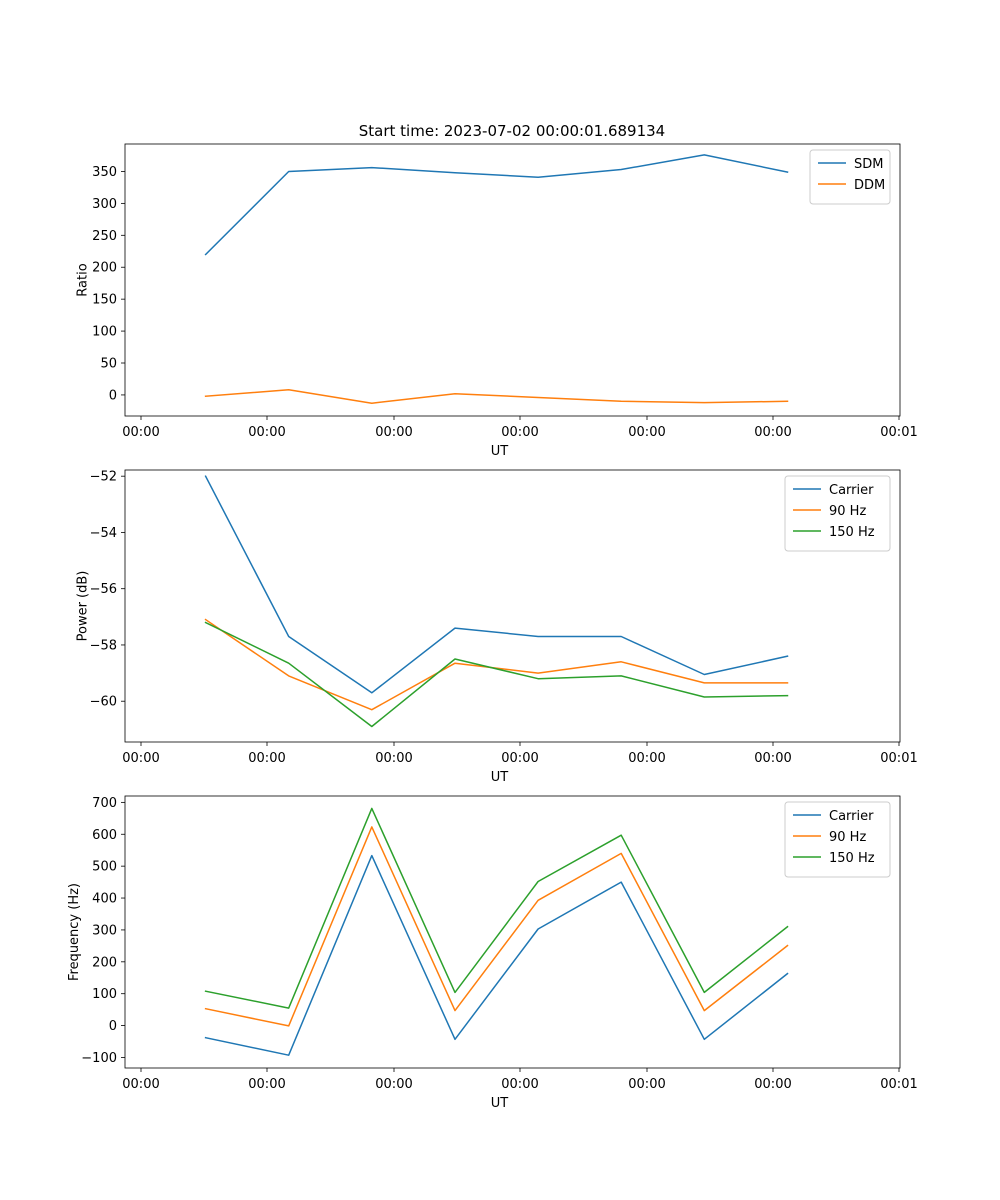 Image resolution: width=1000 pixels, height=1200 pixels. What do you see at coordinates (104, 867) in the screenshot?
I see `frequency-y-tick-label: 500` at bounding box center [104, 867].